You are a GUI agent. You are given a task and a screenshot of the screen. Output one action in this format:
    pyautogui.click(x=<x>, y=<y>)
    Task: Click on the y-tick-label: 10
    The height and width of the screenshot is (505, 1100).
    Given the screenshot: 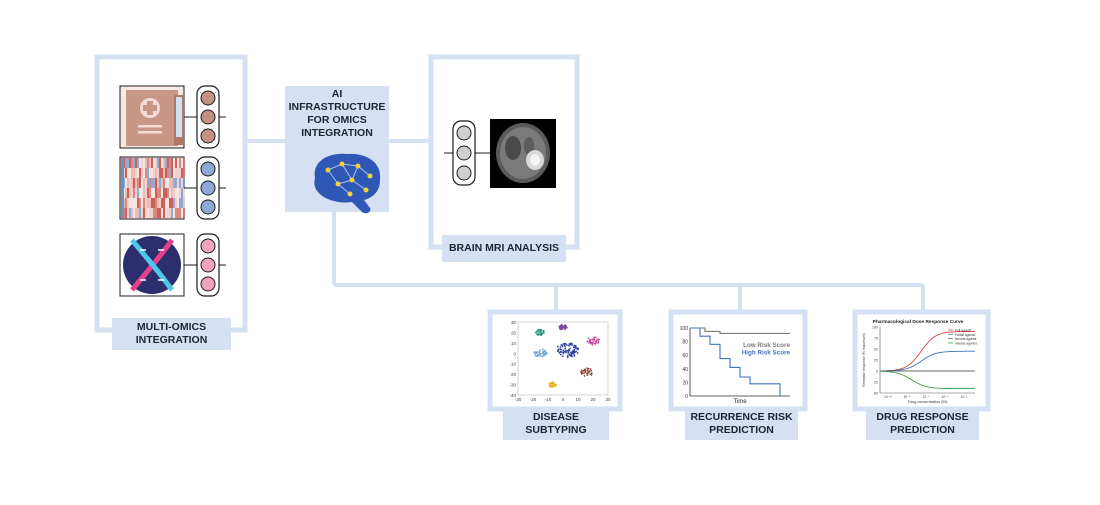 What is the action you would take?
    pyautogui.click(x=514, y=343)
    